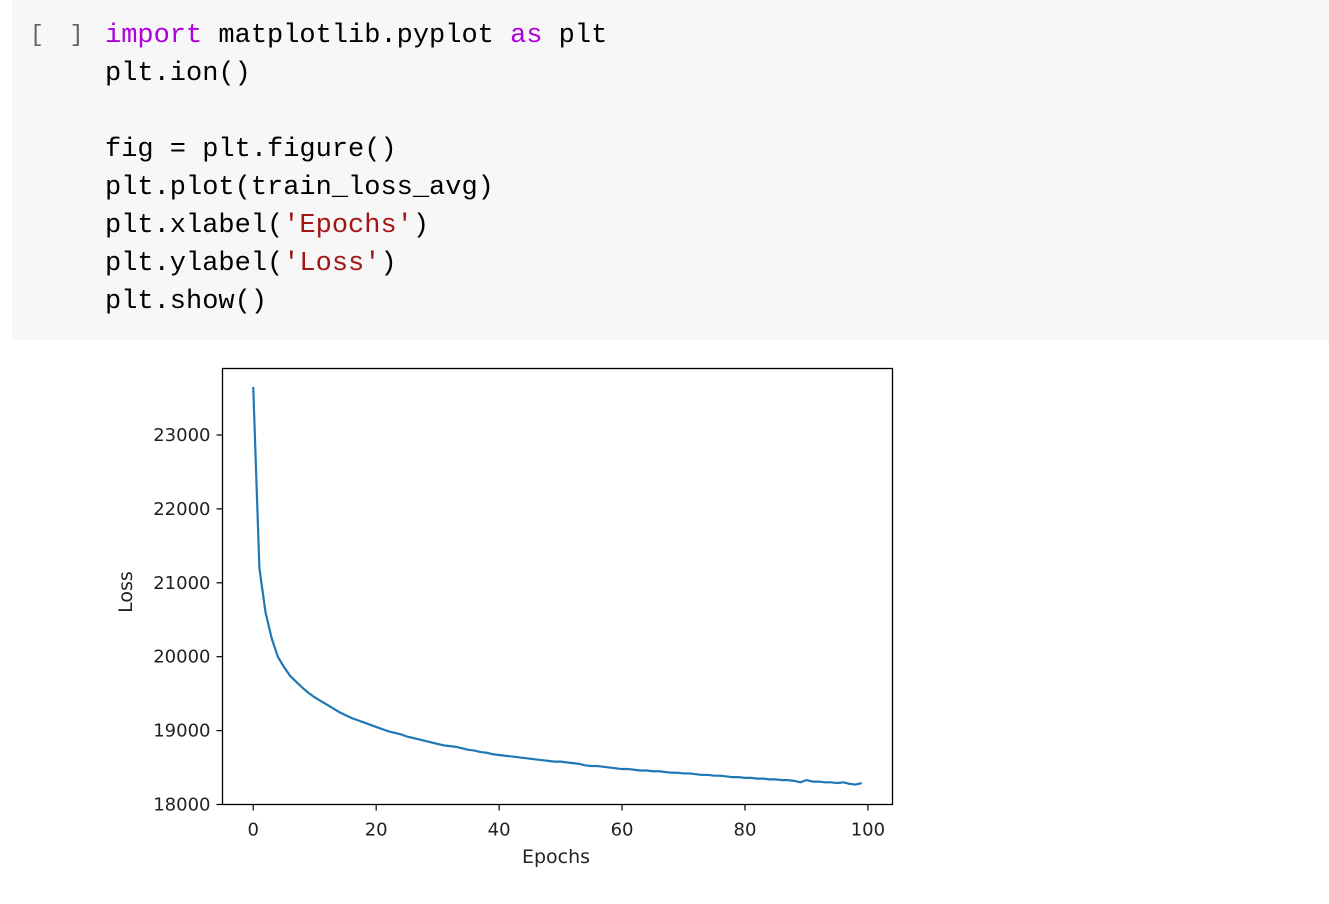 The height and width of the screenshot is (904, 1329). I want to click on code-keyword: import, so click(154, 36).